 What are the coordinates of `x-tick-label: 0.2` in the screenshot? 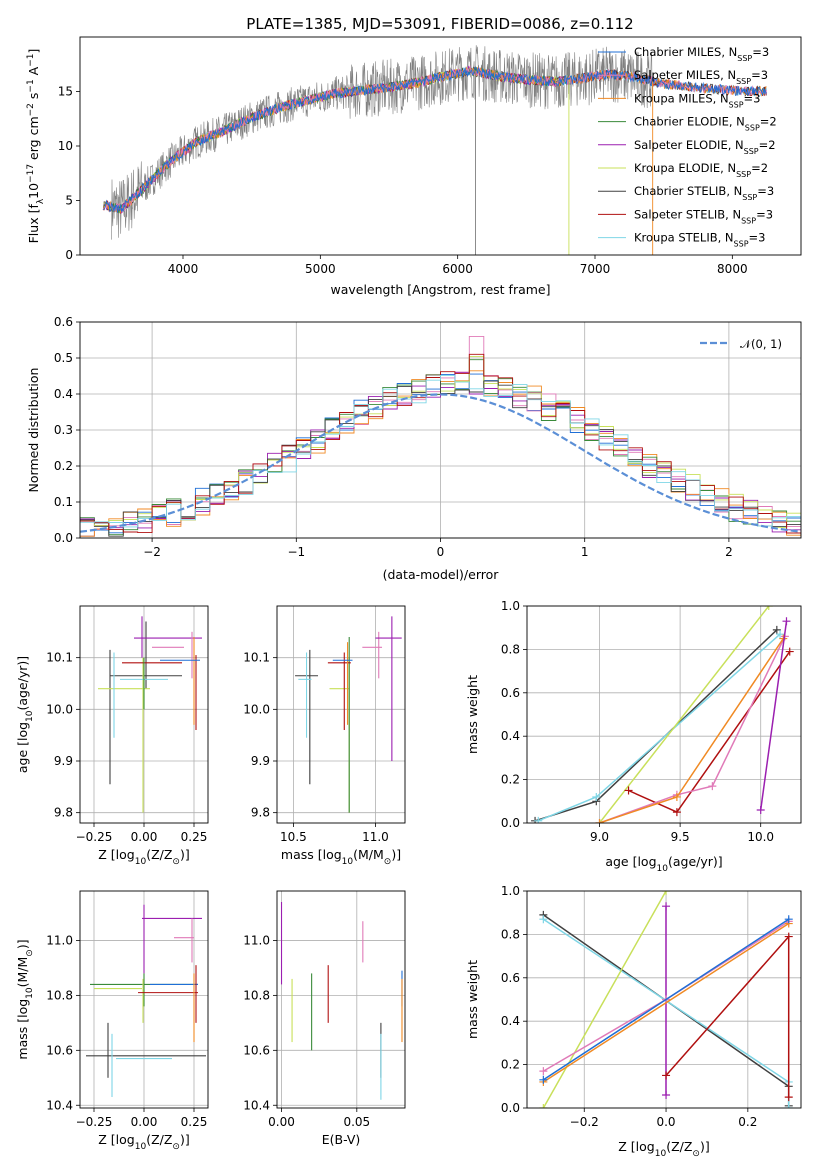 It's located at (747, 1122).